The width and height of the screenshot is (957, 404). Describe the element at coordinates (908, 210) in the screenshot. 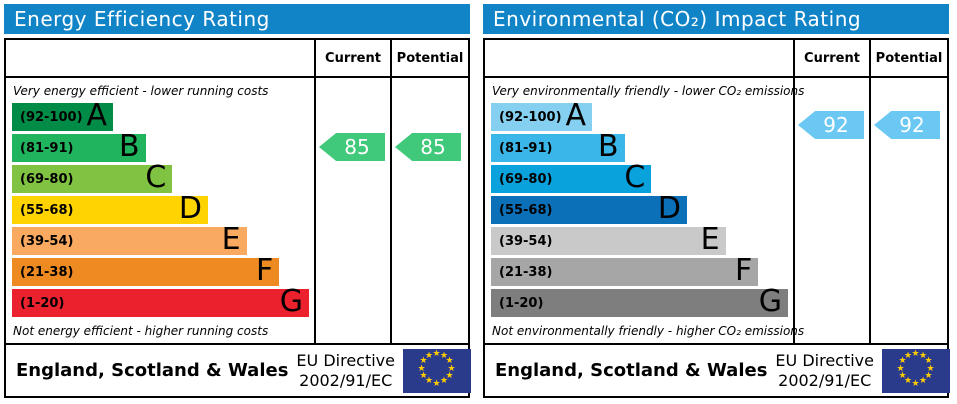

I see `potential-value-column: 92` at that location.